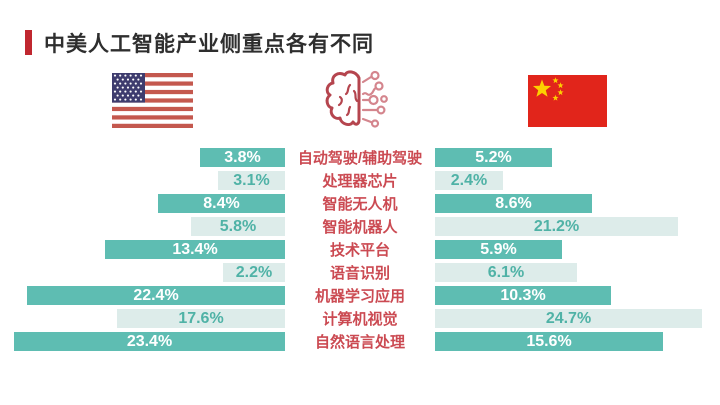 The width and height of the screenshot is (720, 405). I want to click on chart-row: 8.4% 智能无人机 8.6%, so click(360, 203).